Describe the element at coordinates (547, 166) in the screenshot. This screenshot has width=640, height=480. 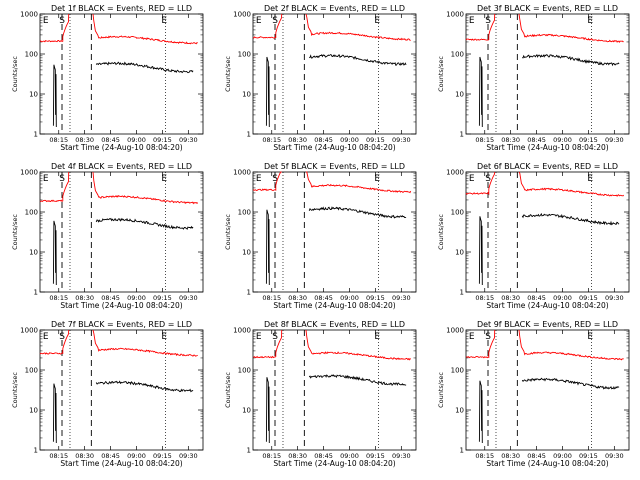
I see `chart-title: Det 6f BLACK = Events, RED = LLD` at that location.